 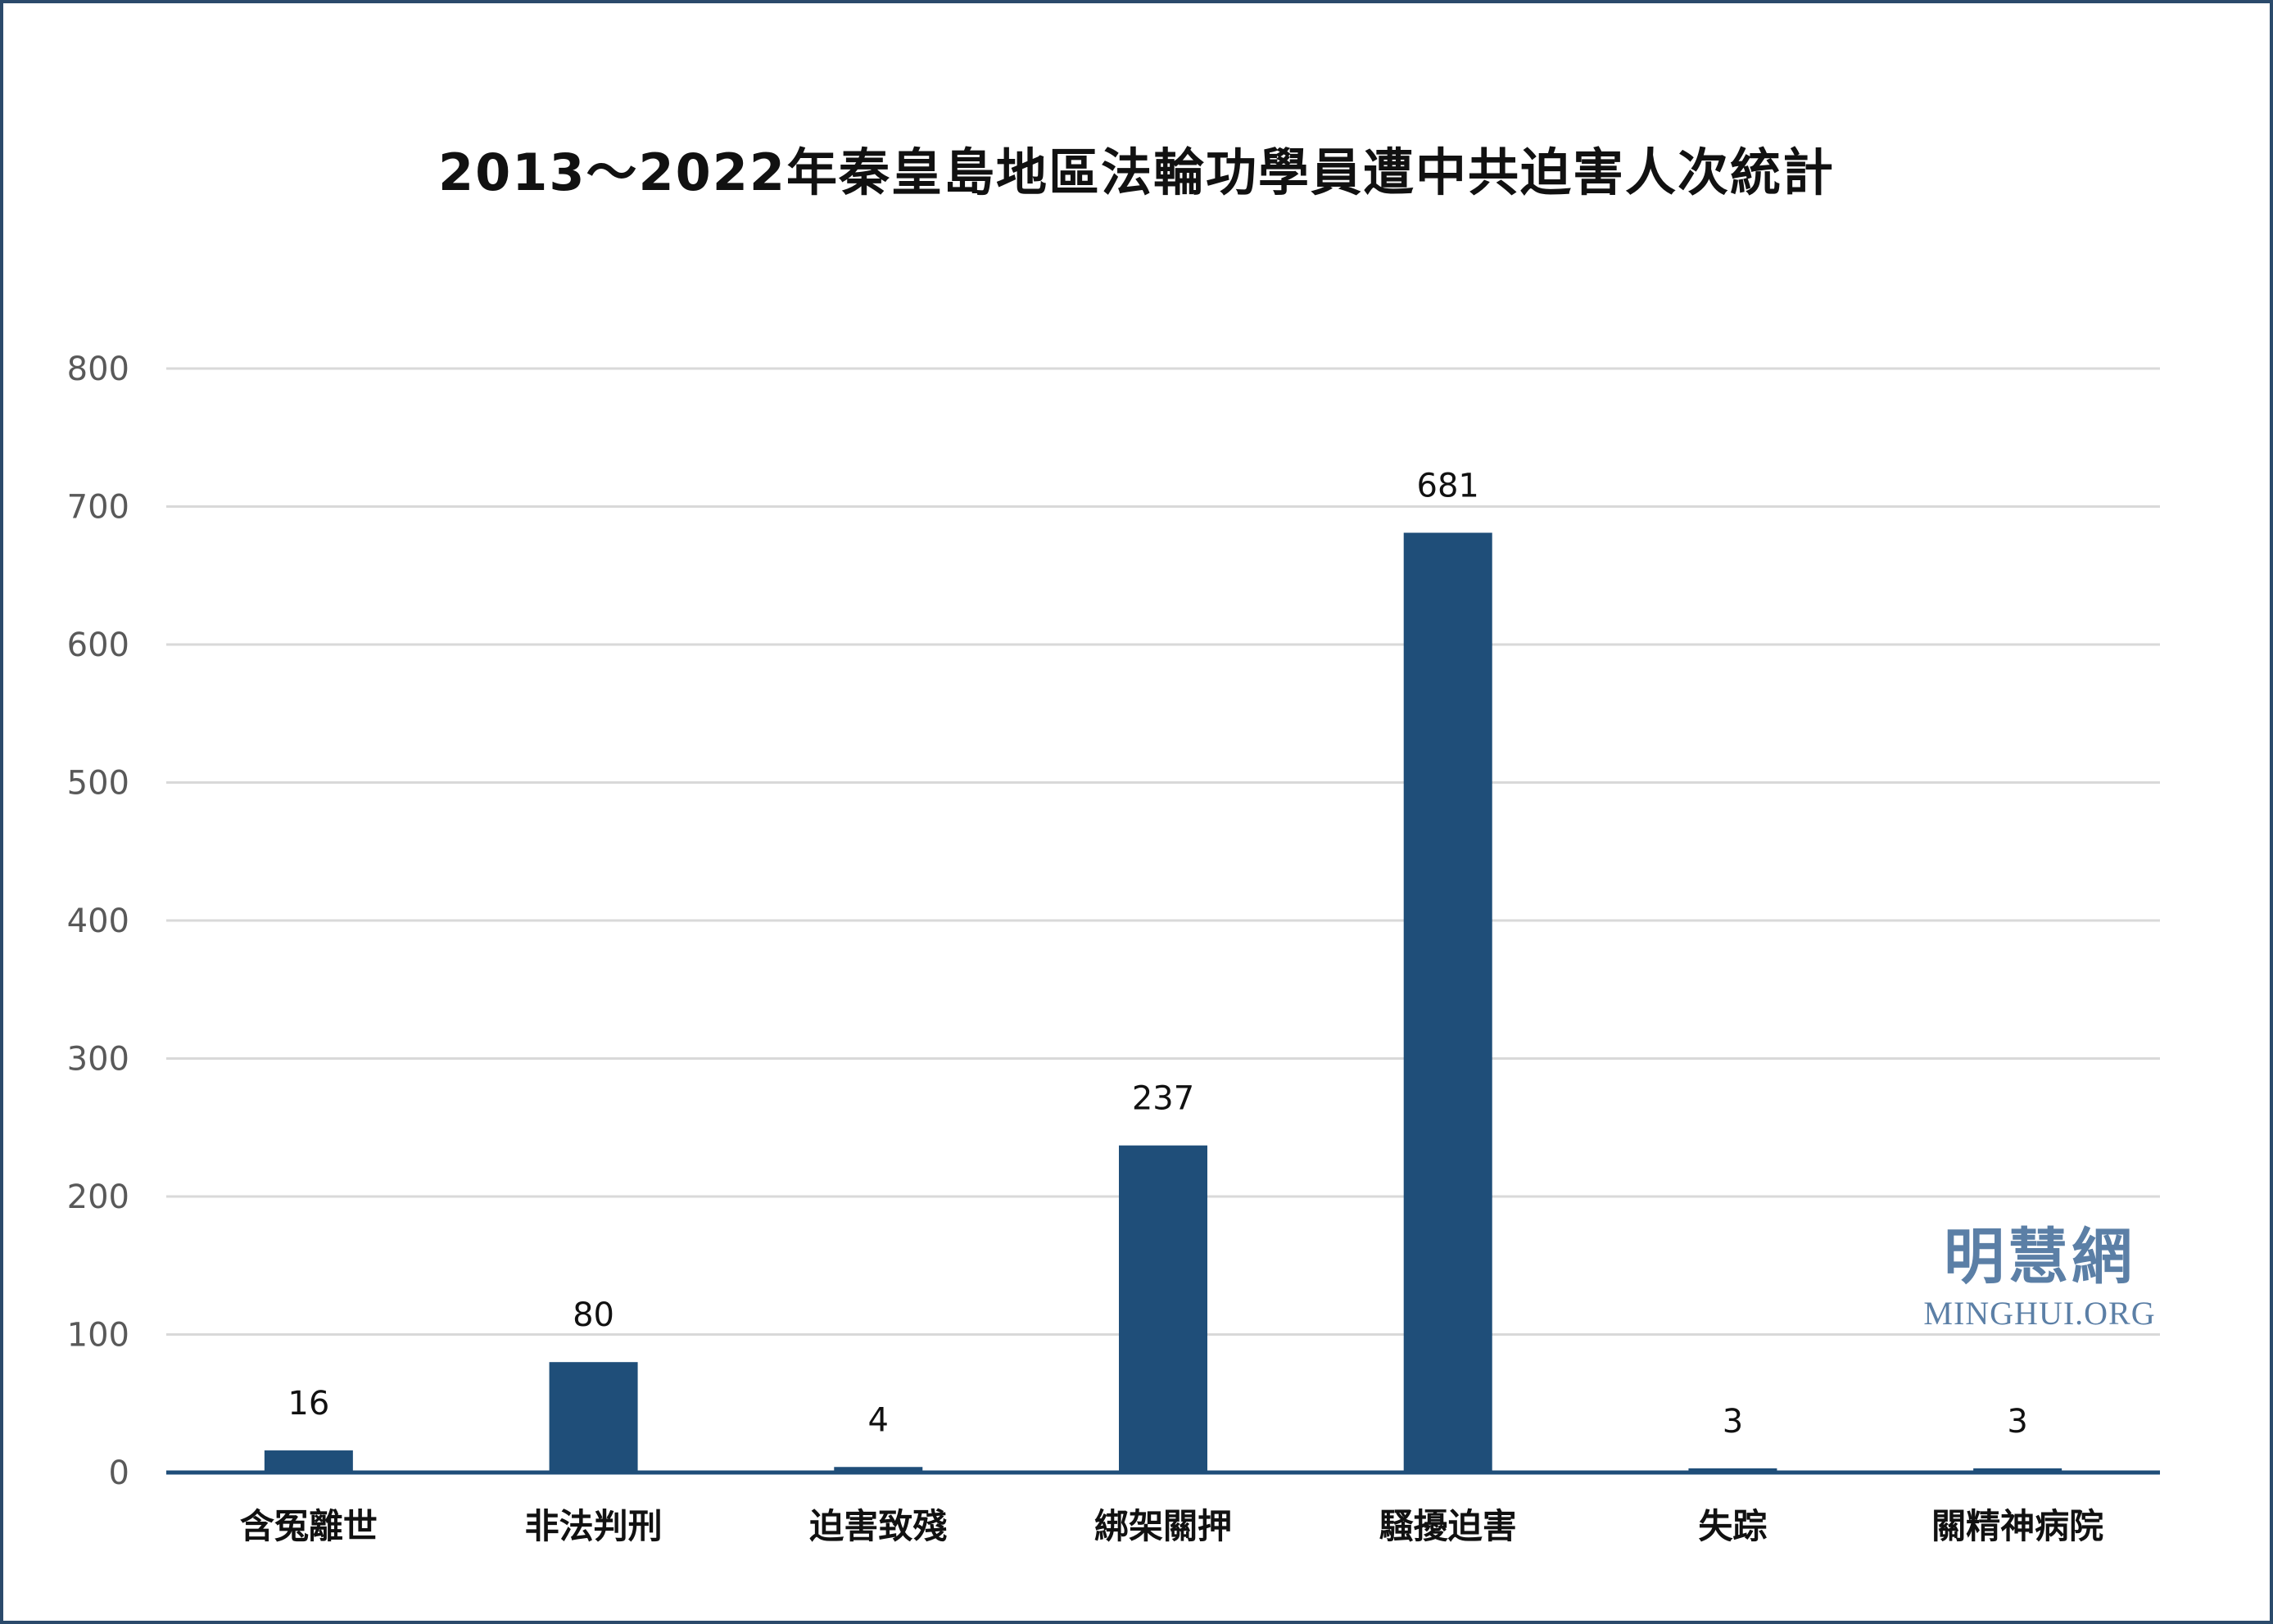 What do you see at coordinates (2017, 1526) in the screenshot?
I see `x-tick-label: 關精神病院` at bounding box center [2017, 1526].